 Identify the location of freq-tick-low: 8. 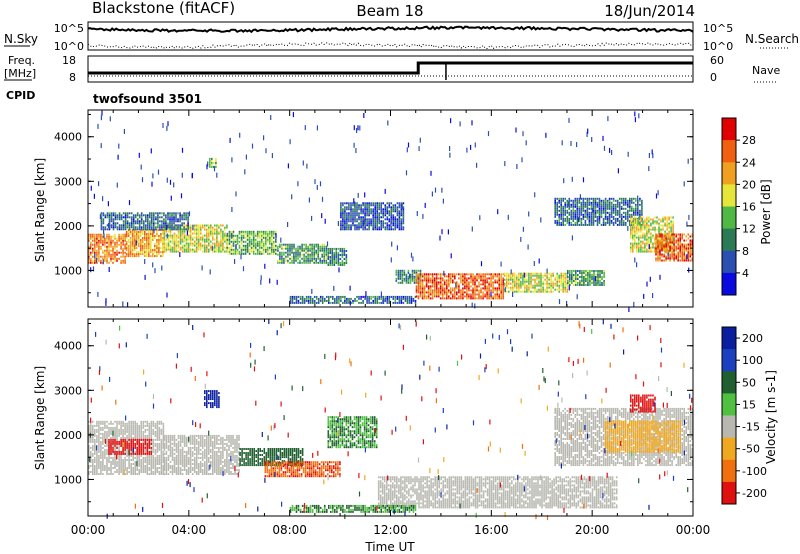
(72, 77).